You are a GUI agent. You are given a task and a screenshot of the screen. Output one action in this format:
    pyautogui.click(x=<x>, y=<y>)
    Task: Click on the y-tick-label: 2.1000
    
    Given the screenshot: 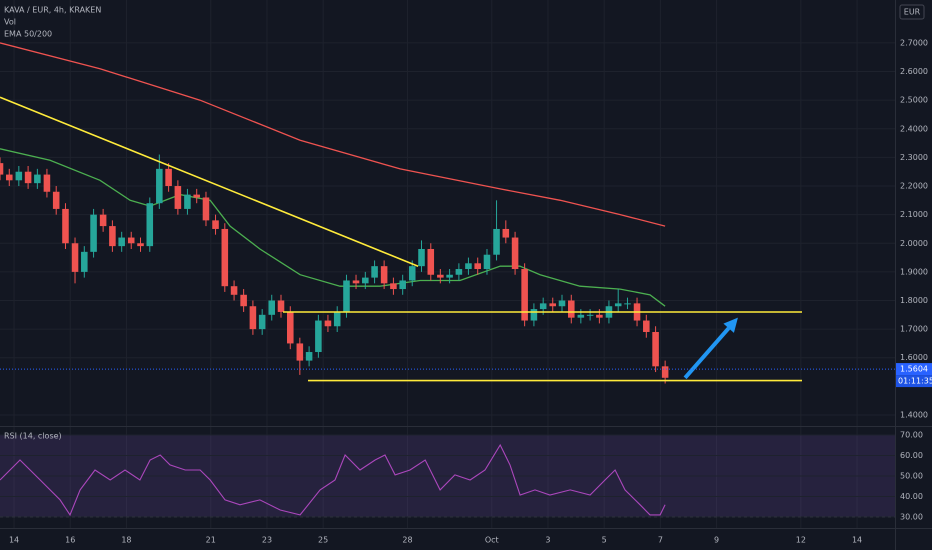 What is the action you would take?
    pyautogui.click(x=914, y=214)
    